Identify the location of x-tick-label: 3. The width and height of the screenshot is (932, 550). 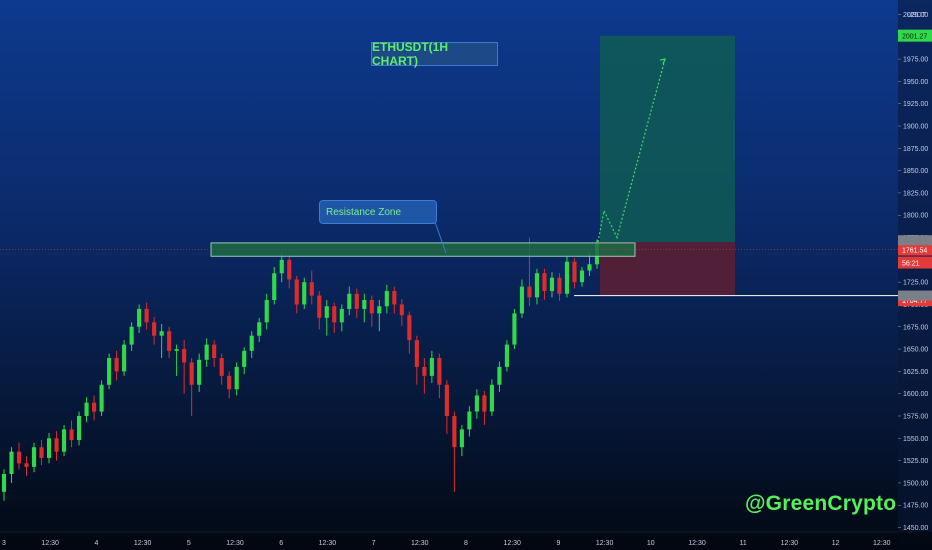
(4, 543).